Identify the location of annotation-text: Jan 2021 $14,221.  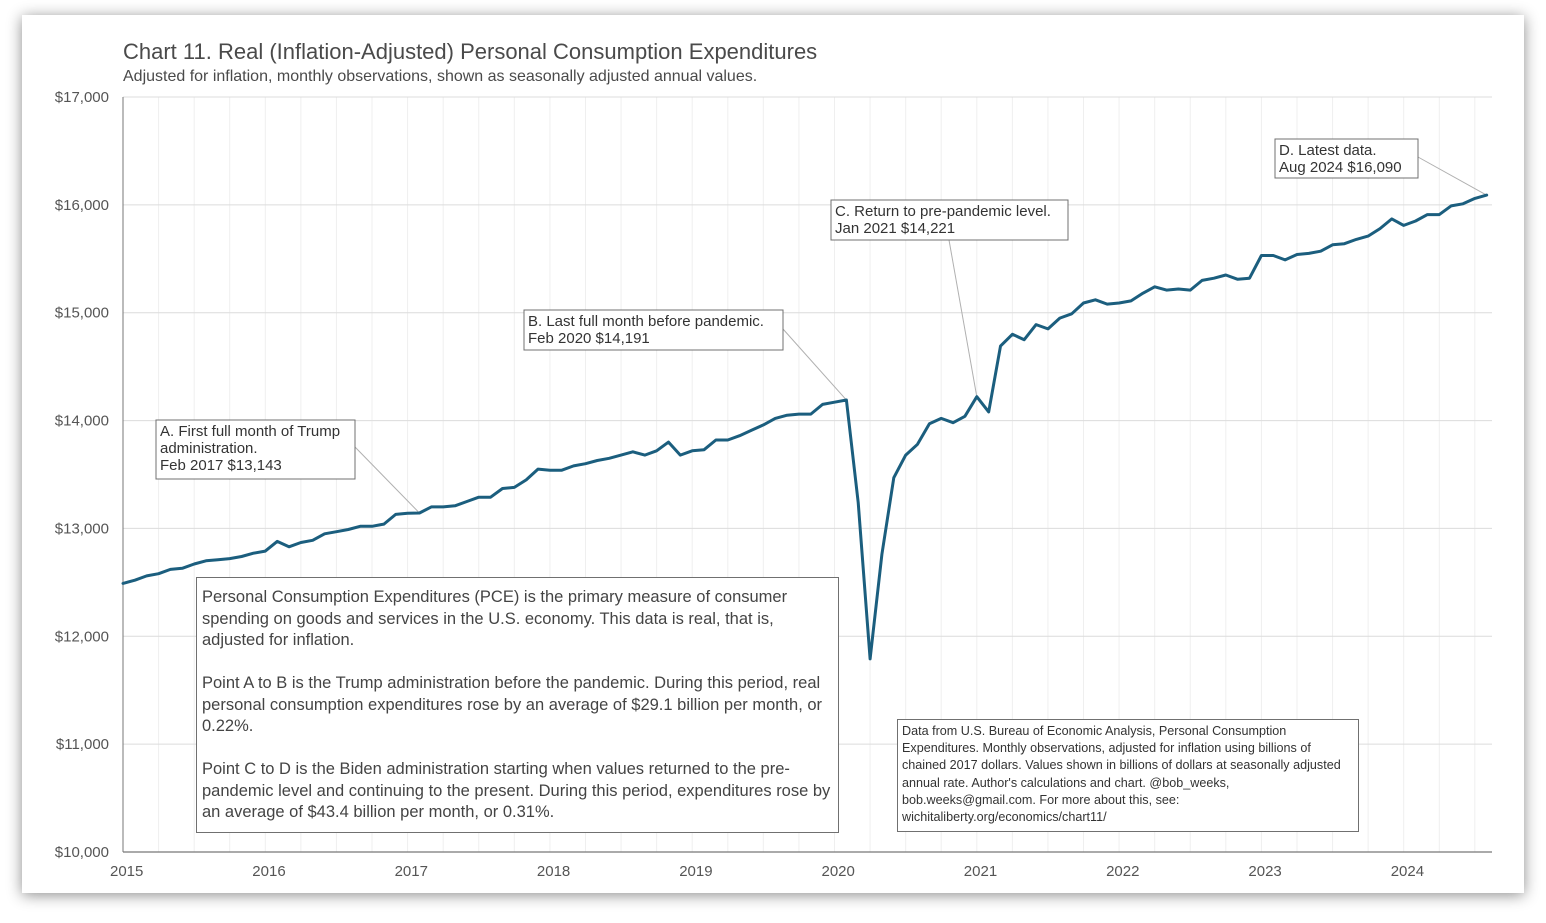
(895, 228).